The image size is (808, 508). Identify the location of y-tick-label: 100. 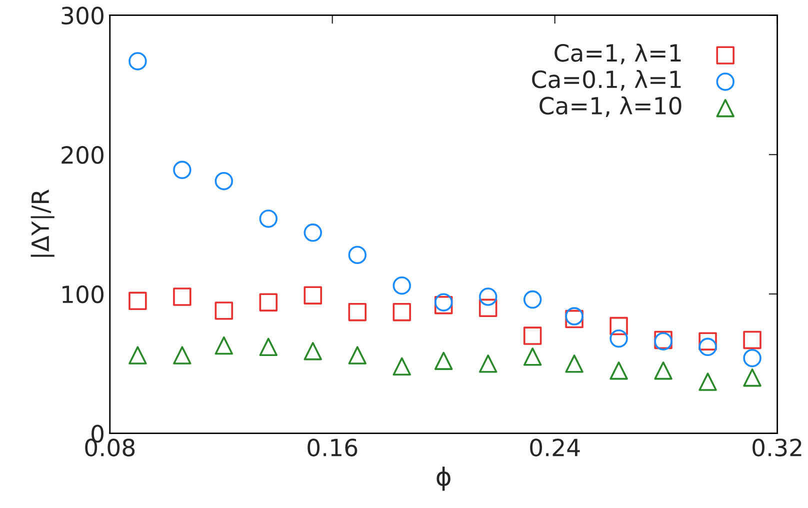
(83, 294).